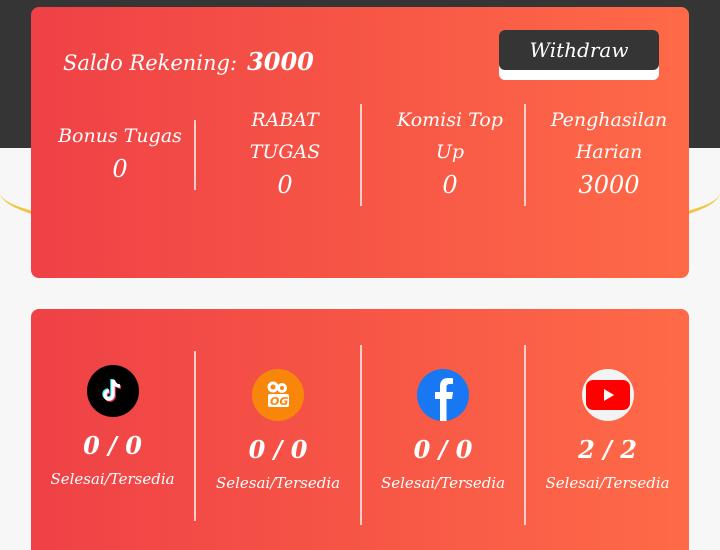 The width and height of the screenshot is (720, 550). What do you see at coordinates (146, 63) in the screenshot?
I see `balance-label: Saldo Rekening` at bounding box center [146, 63].